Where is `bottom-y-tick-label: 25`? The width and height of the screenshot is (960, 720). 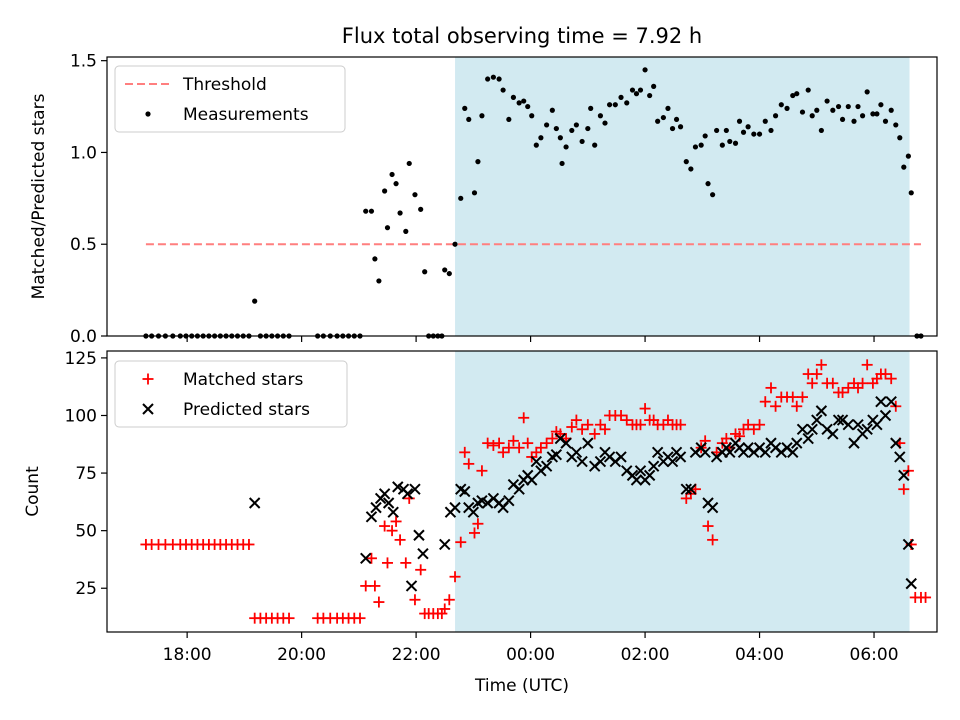
bottom-y-tick-label: 25 is located at coordinates (86, 589).